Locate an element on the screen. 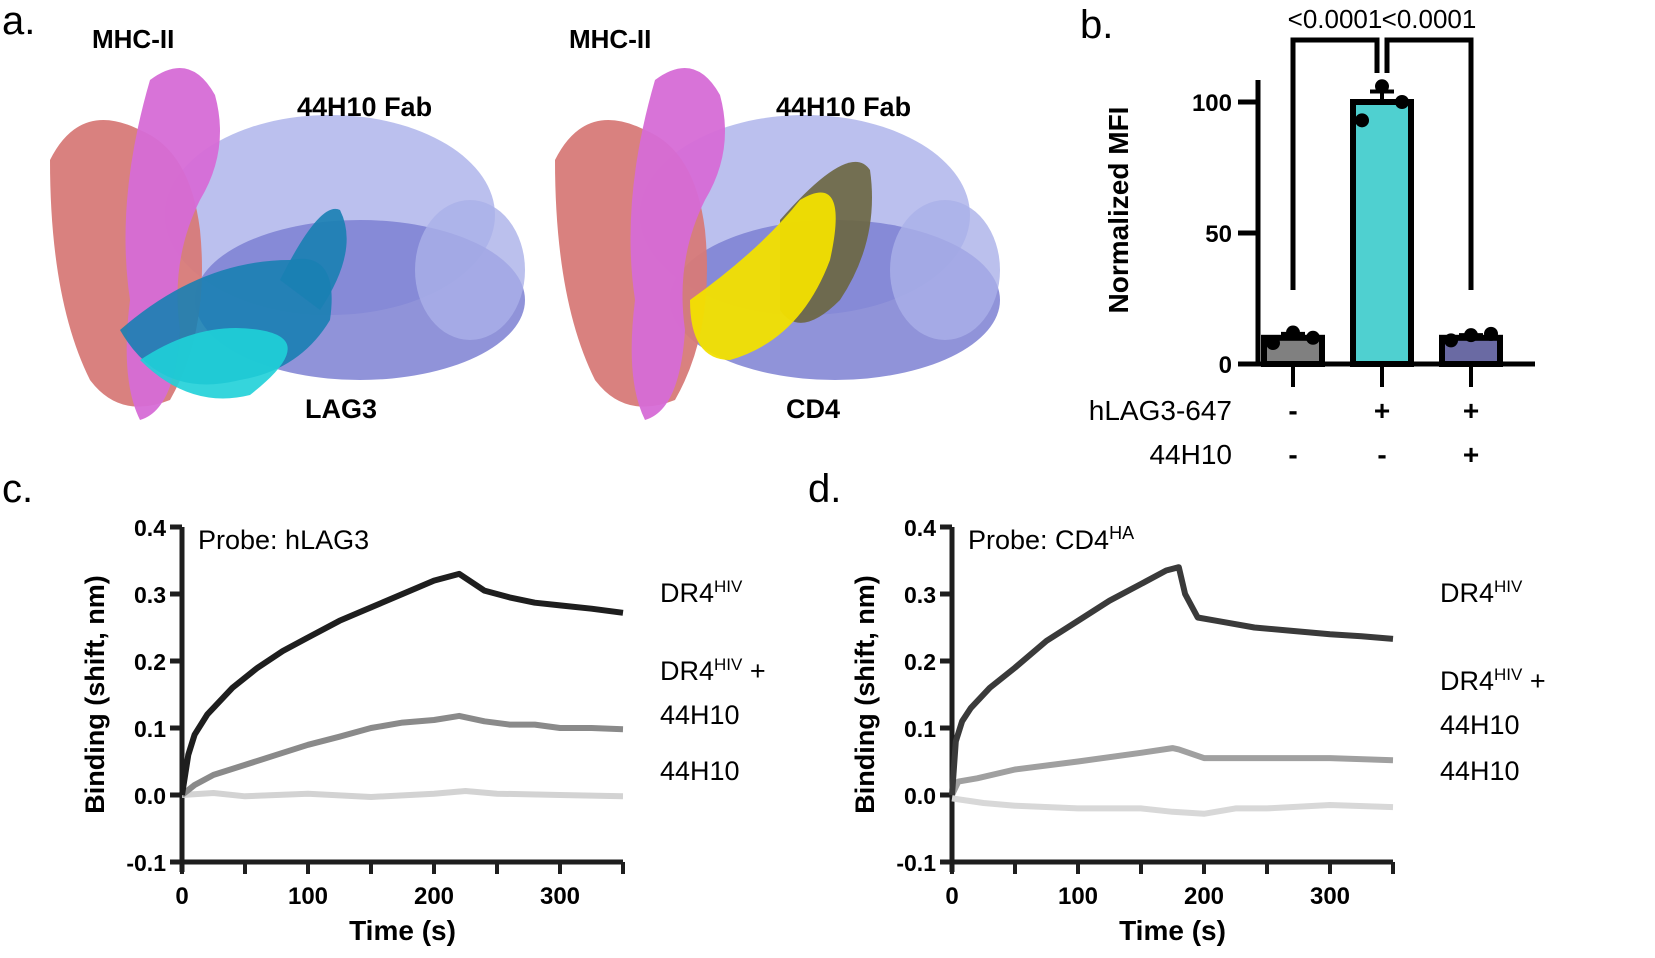 The height and width of the screenshot is (958, 1655). panel-a-letter: a. is located at coordinates (18, 21).